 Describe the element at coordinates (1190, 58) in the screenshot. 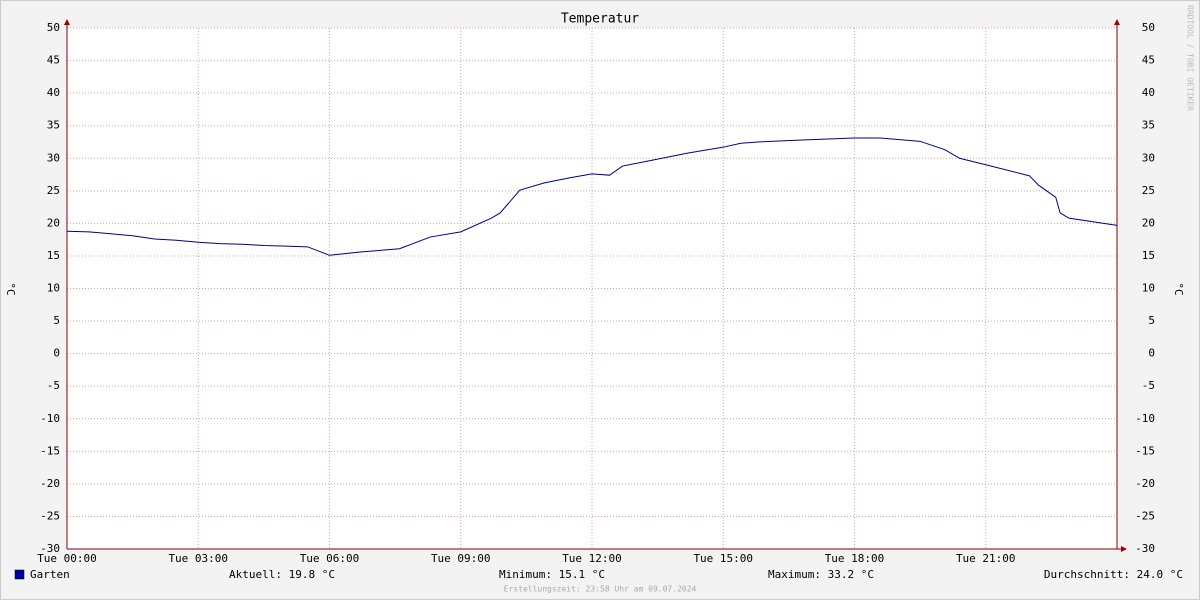

I see `watermark: RRDTOOL / TOBI OETIKER` at that location.